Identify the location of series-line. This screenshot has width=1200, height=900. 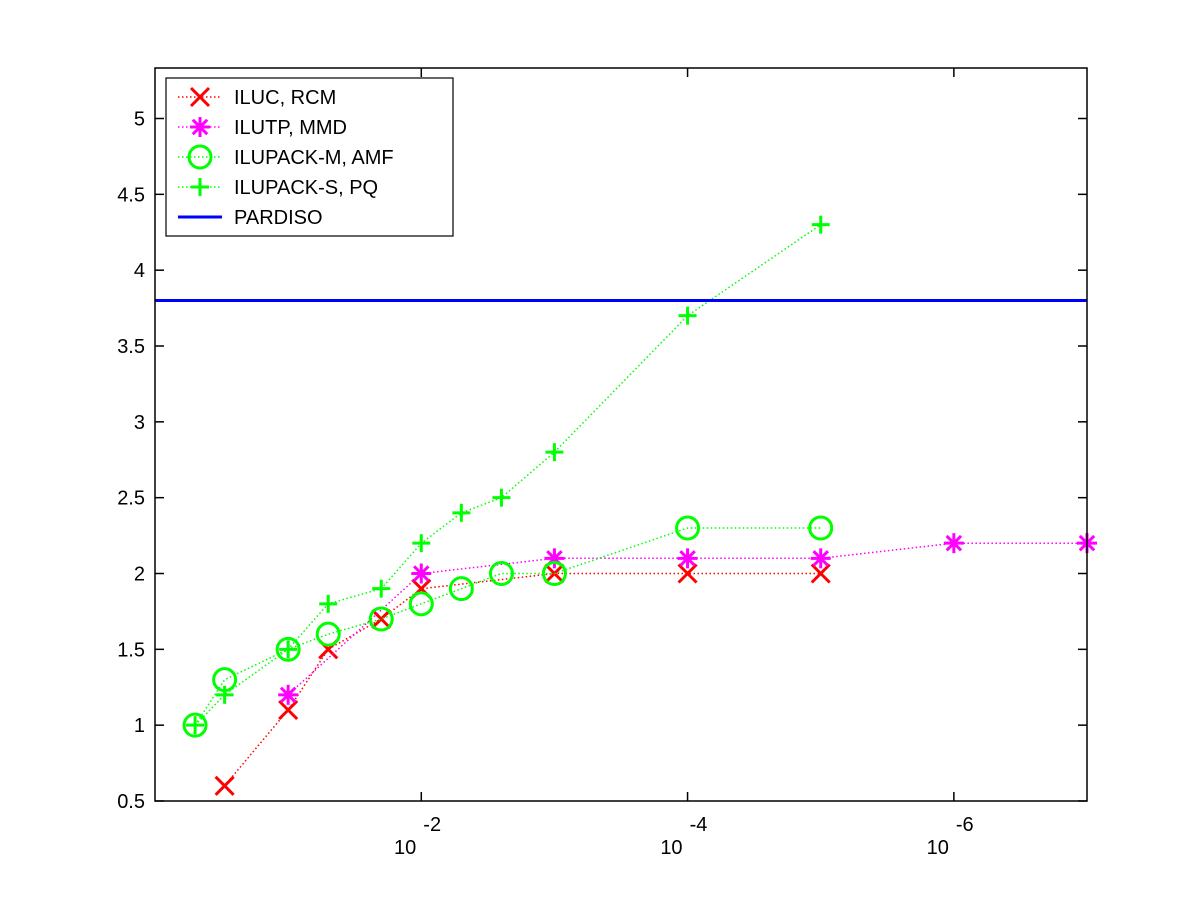
(507, 626).